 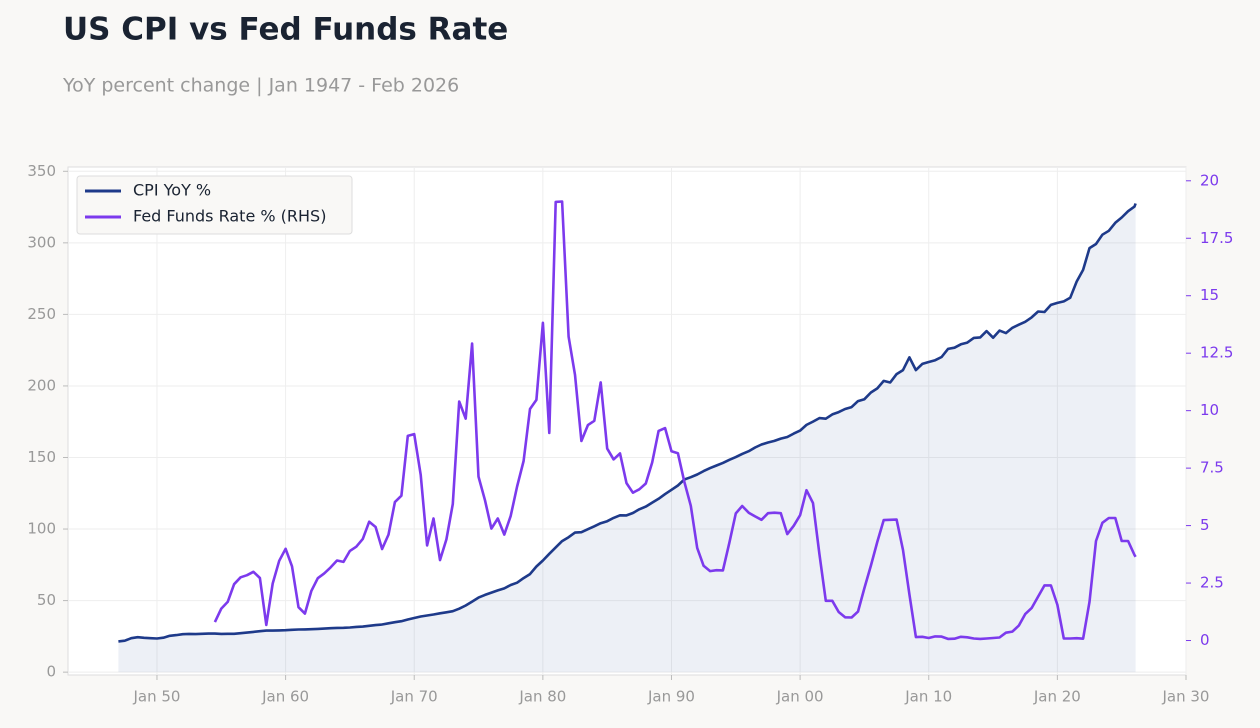 I want to click on y-tick-label: 100, so click(x=41, y=529).